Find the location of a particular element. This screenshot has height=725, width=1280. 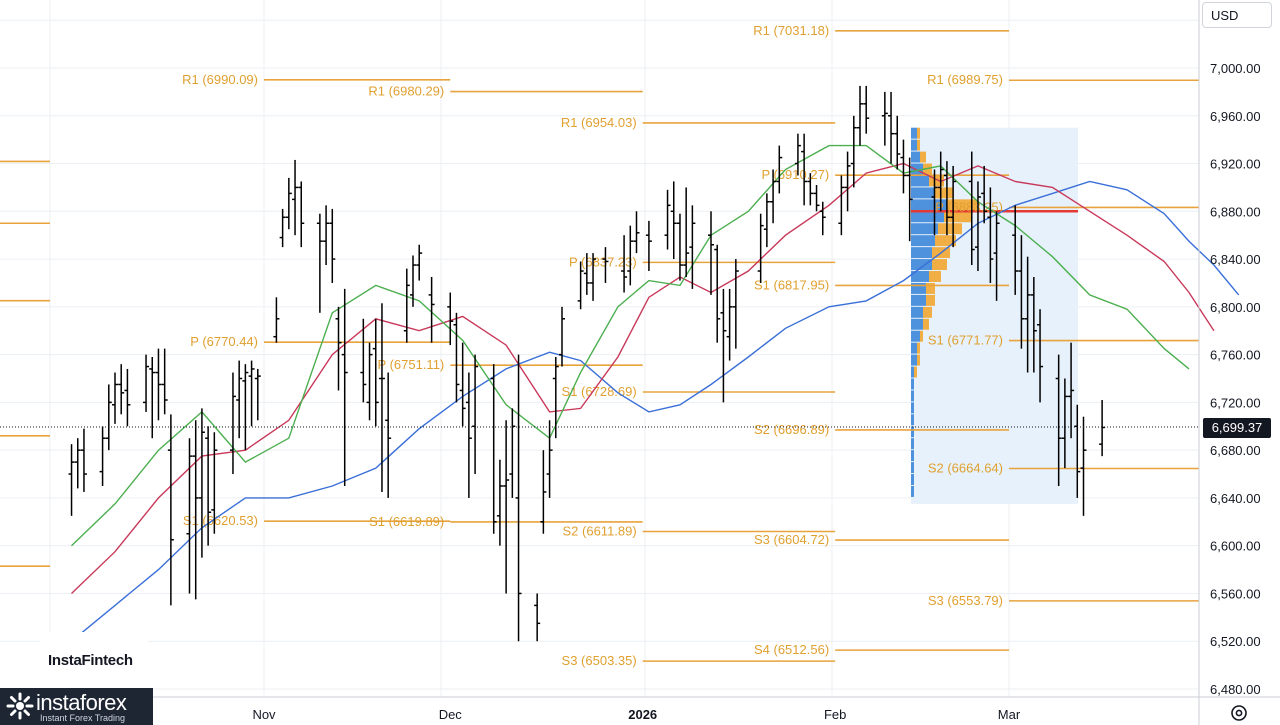

x-tick-label-1: Dec is located at coordinates (451, 714).